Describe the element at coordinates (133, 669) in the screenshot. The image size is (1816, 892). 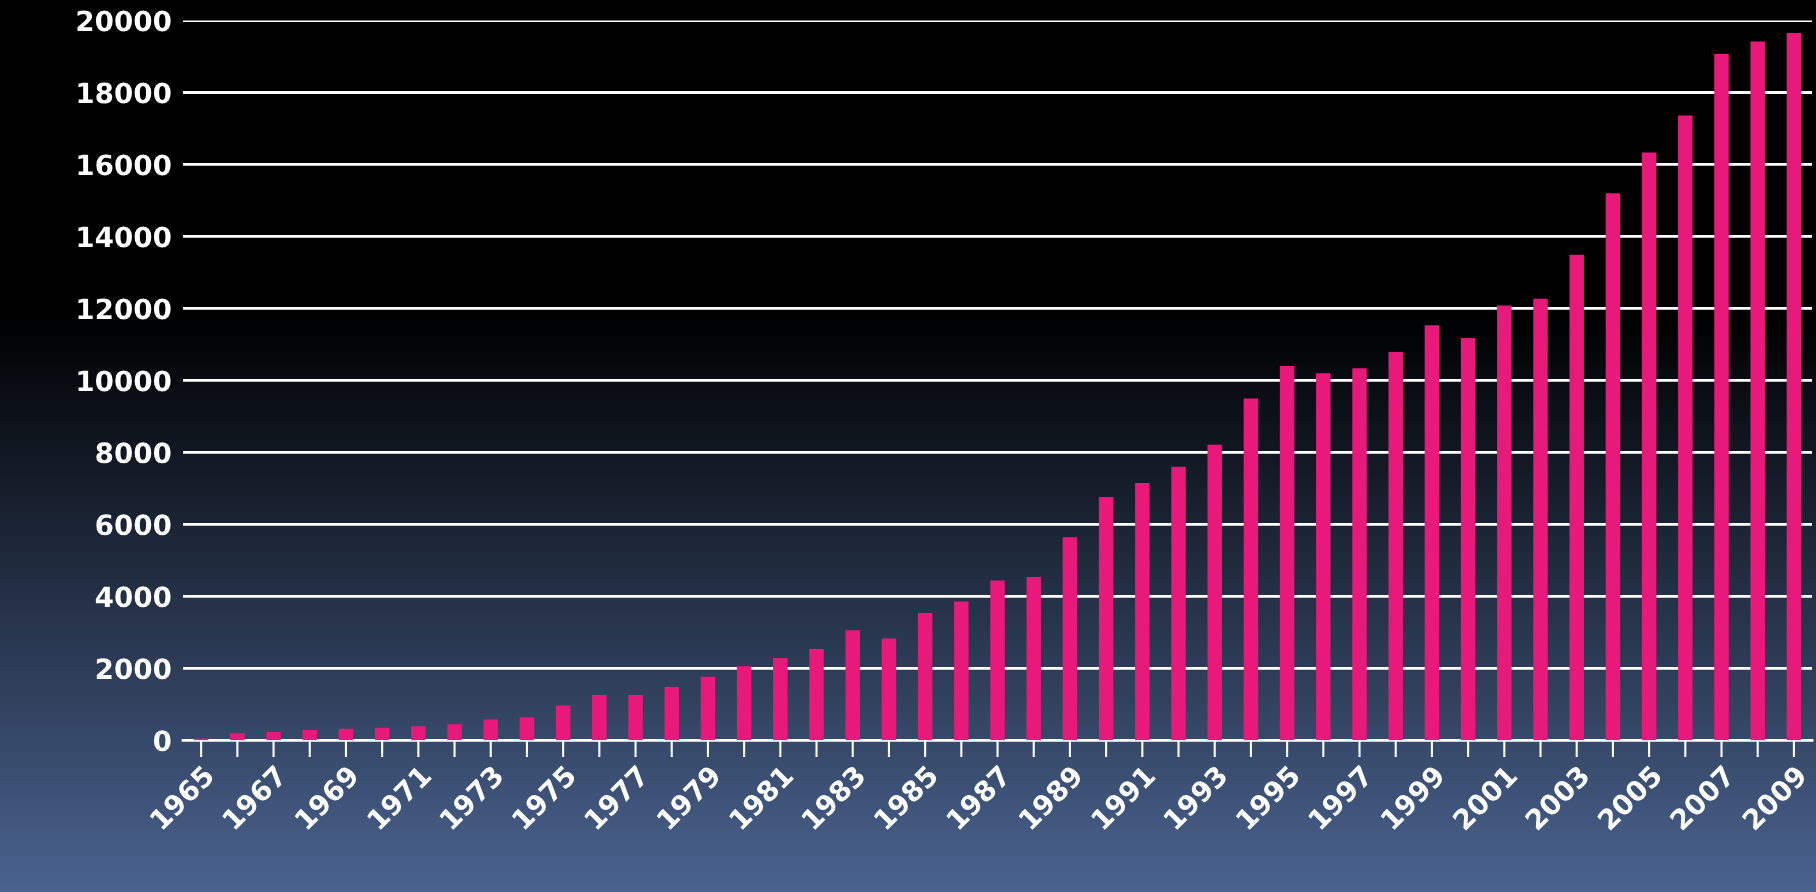
I see `y-tick-label: 2000` at that location.